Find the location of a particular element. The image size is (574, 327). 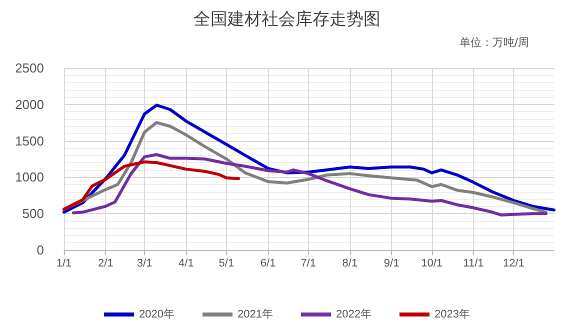

y-tick-label: 0 is located at coordinates (40, 250).